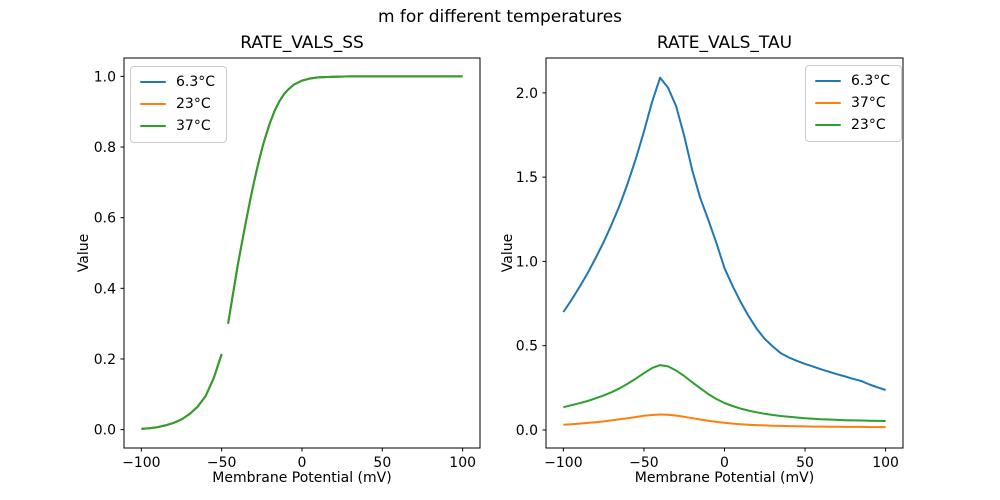 This screenshot has height=500, width=1000. Describe the element at coordinates (105, 148) in the screenshot. I see `y-tick-label: 0.8` at that location.